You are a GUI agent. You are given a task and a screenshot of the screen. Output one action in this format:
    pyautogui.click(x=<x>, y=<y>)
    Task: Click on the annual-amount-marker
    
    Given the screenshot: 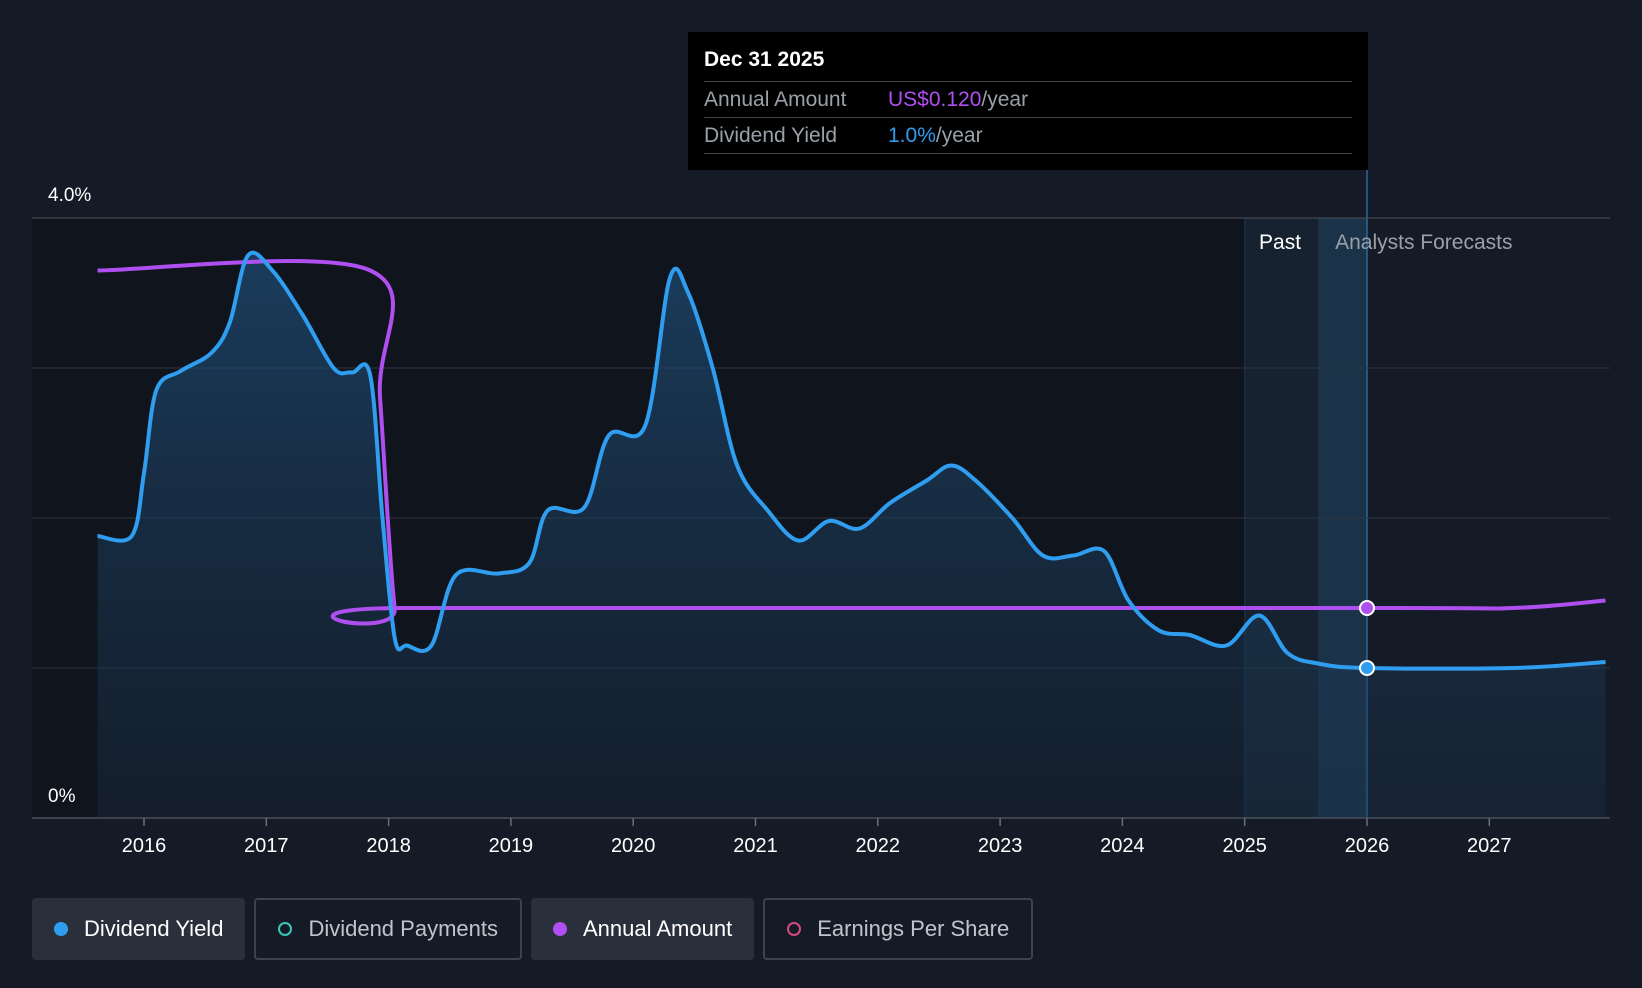 What is the action you would take?
    pyautogui.click(x=1367, y=608)
    